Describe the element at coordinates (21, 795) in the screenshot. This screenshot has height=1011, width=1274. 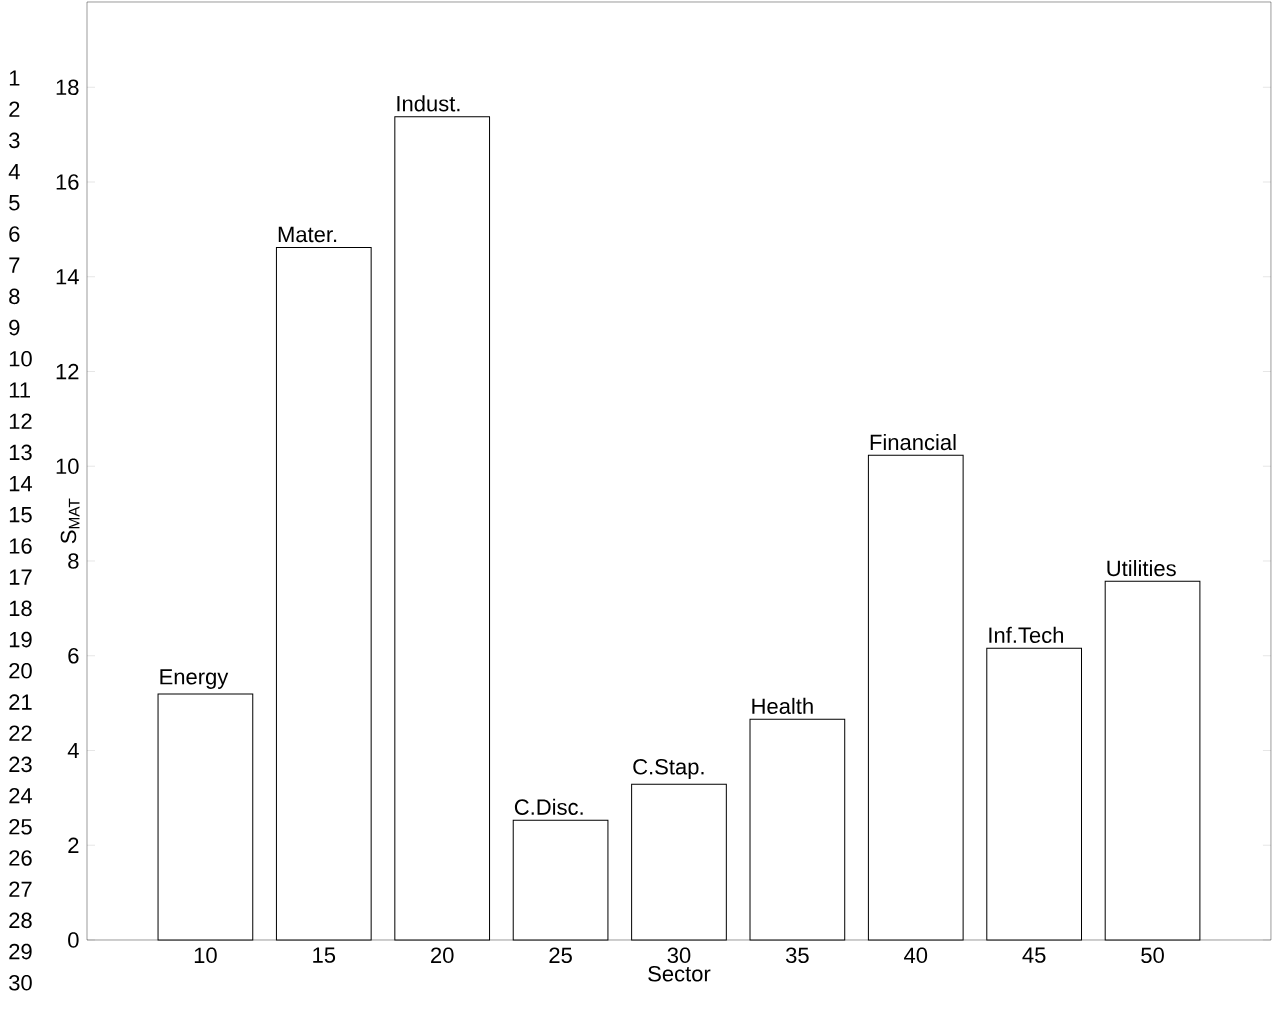
I see `text: 24` at that location.